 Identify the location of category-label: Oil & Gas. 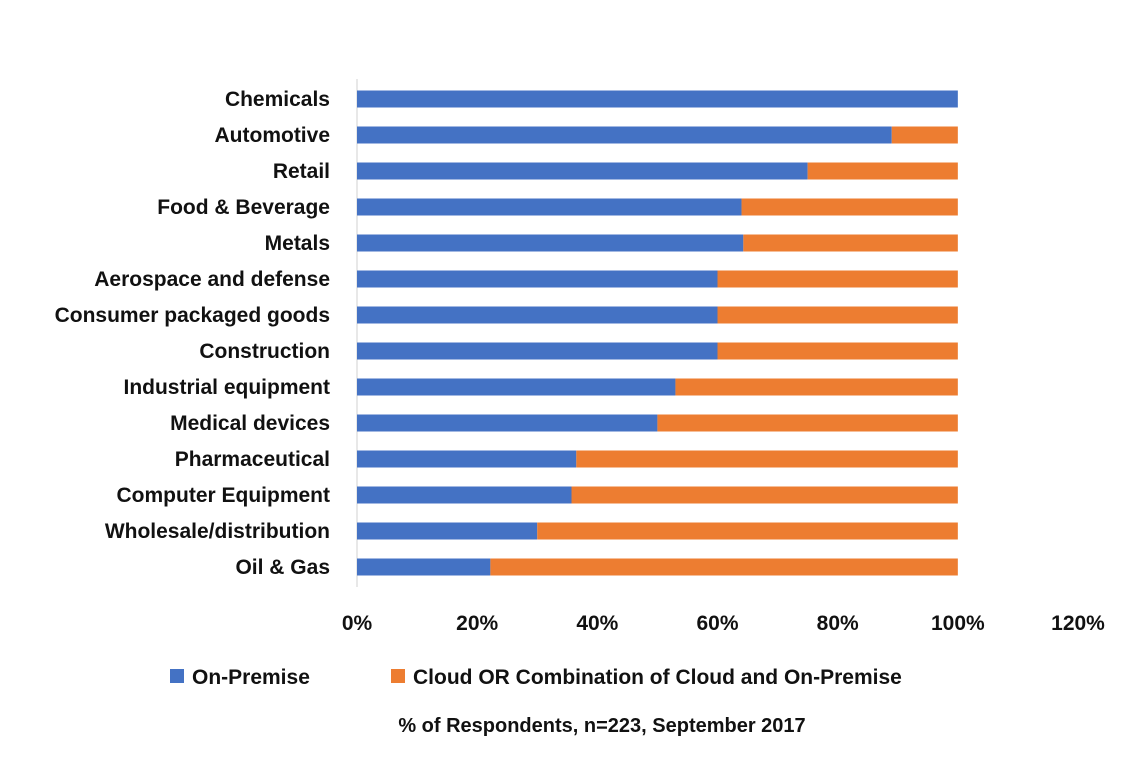
(282, 567).